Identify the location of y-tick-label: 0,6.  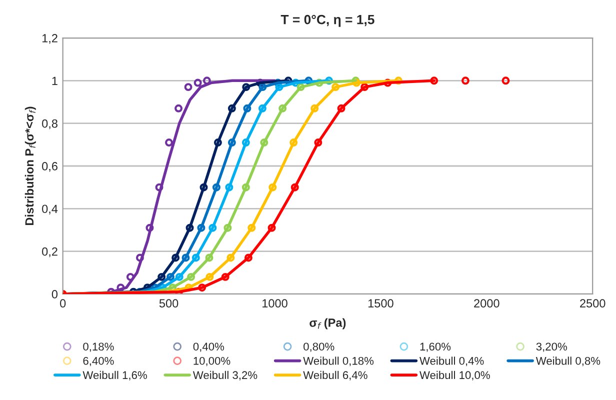
(50, 167).